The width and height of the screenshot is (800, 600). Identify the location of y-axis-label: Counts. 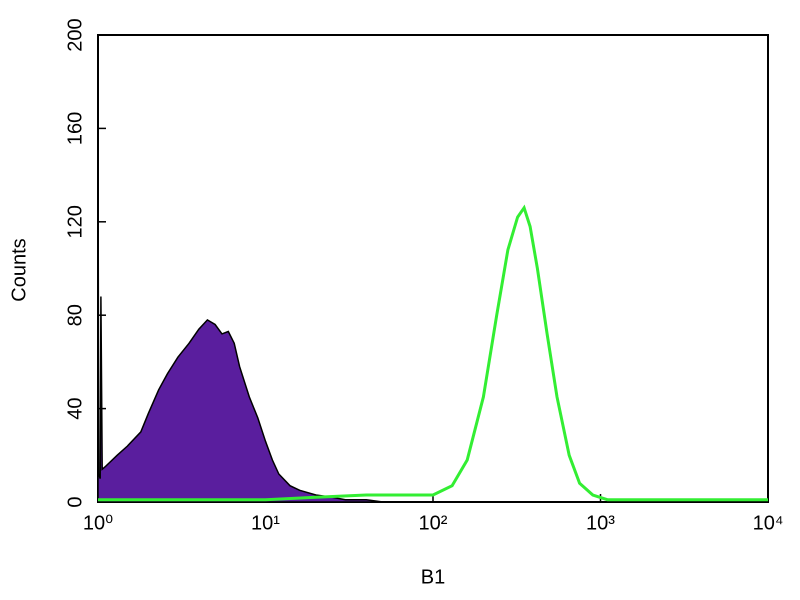
(19, 269).